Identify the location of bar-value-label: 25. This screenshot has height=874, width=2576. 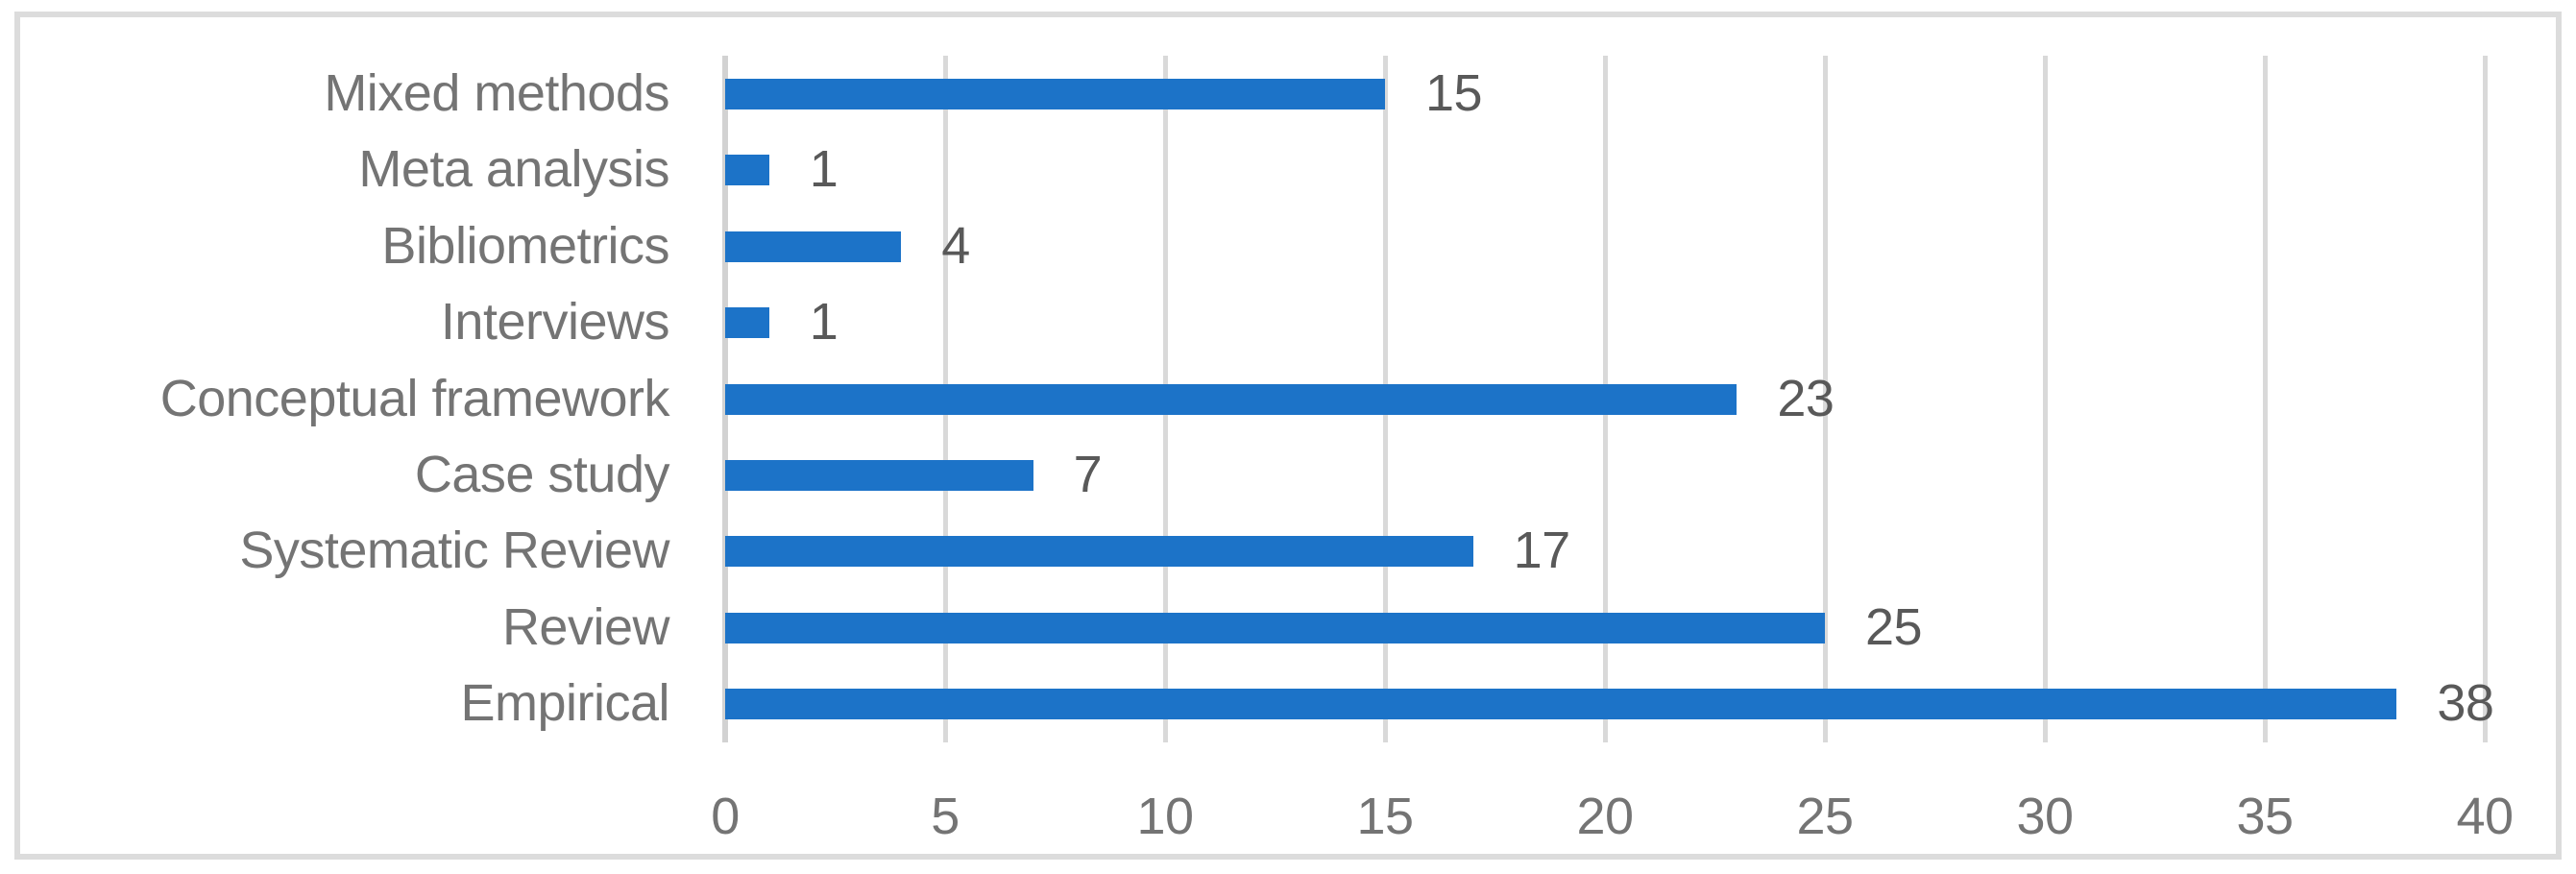
(1894, 626).